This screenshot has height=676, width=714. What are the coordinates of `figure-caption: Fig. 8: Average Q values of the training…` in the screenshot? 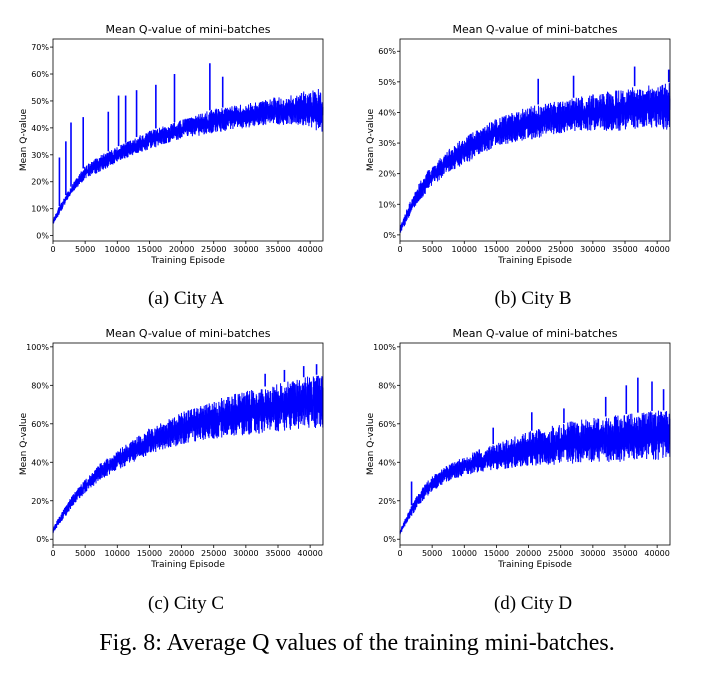 It's located at (357, 643).